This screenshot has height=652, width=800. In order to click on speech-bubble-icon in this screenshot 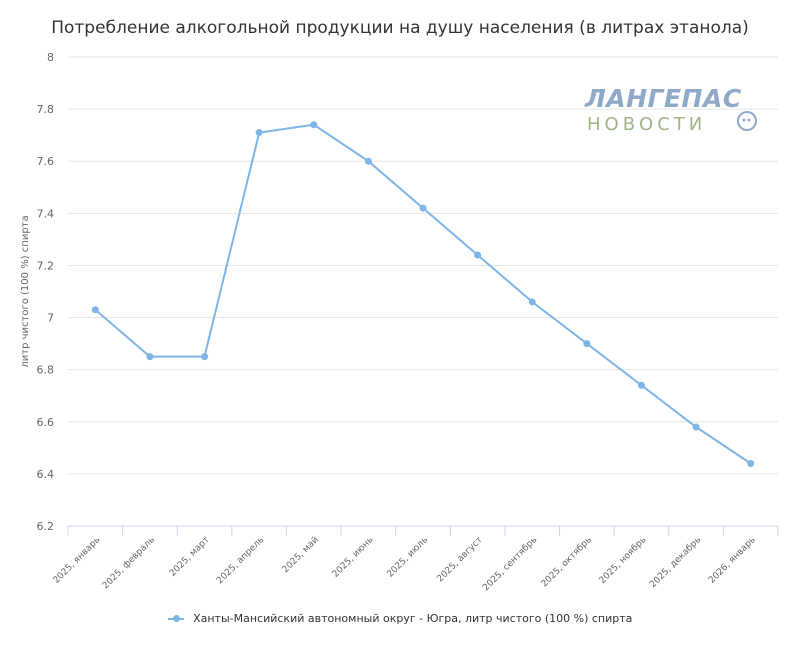, I will do `click(747, 121)`.